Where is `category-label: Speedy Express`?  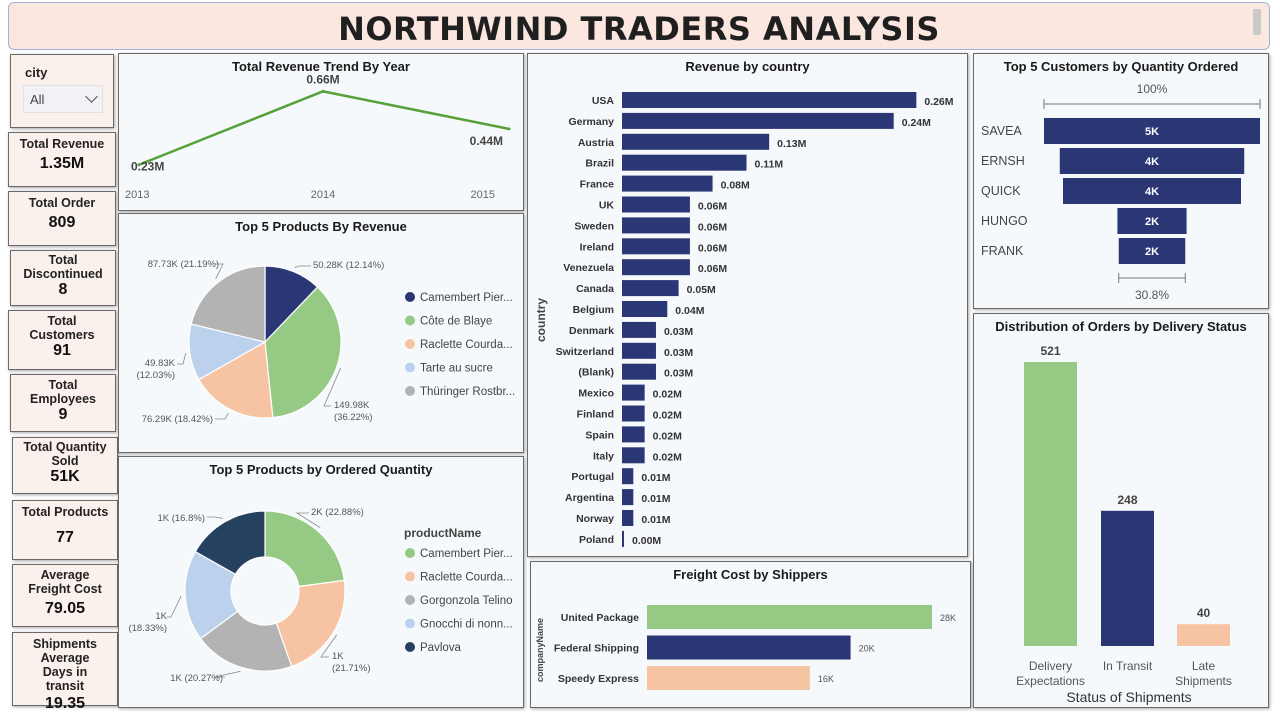 category-label: Speedy Express is located at coordinates (598, 679).